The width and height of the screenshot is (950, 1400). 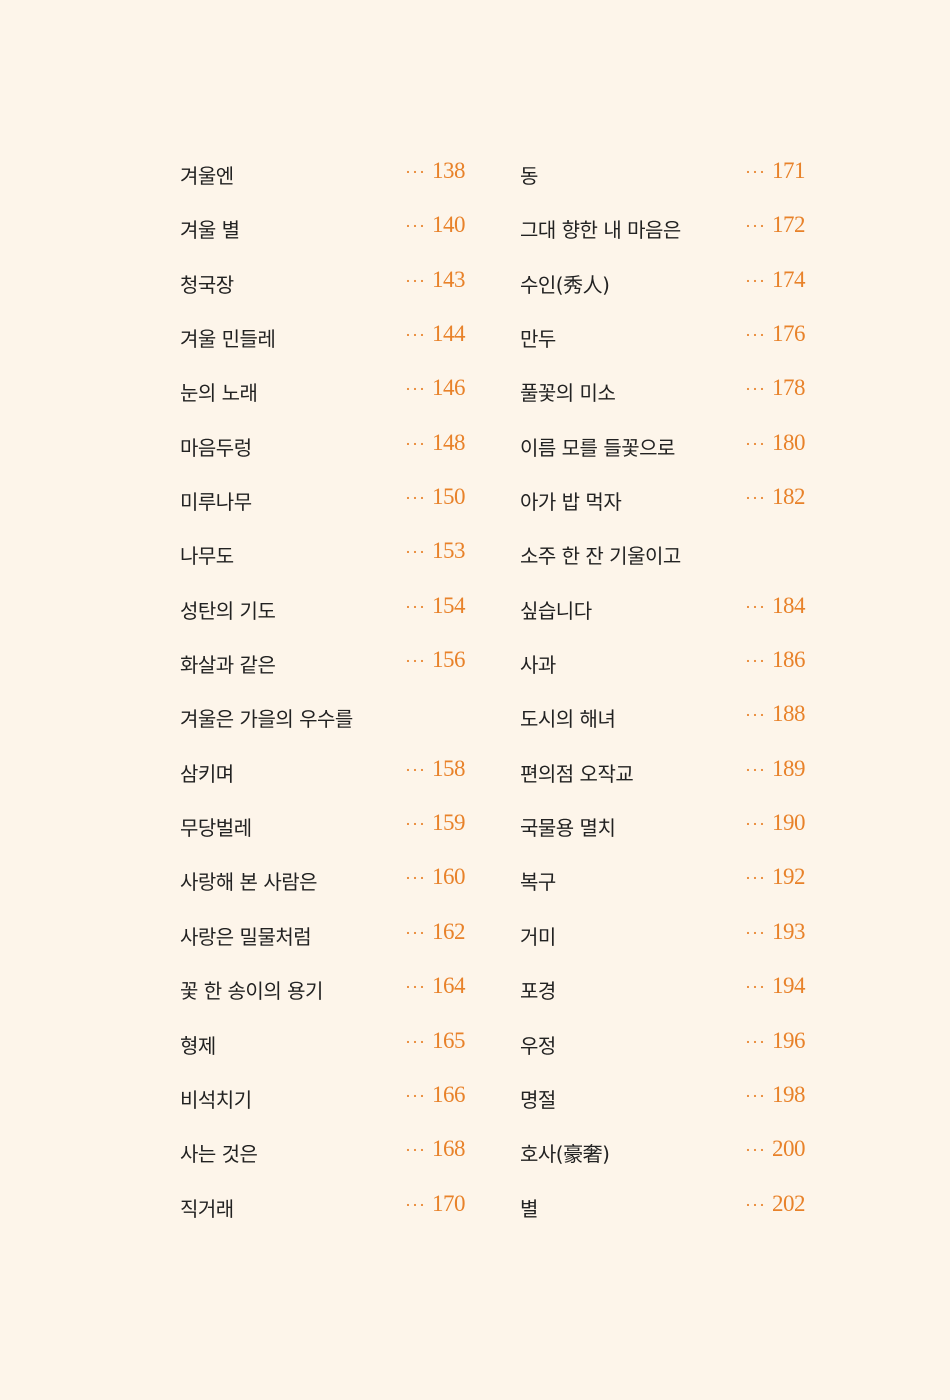 What do you see at coordinates (216, 828) in the screenshot?
I see `toc-entry-title: 무당벌레` at bounding box center [216, 828].